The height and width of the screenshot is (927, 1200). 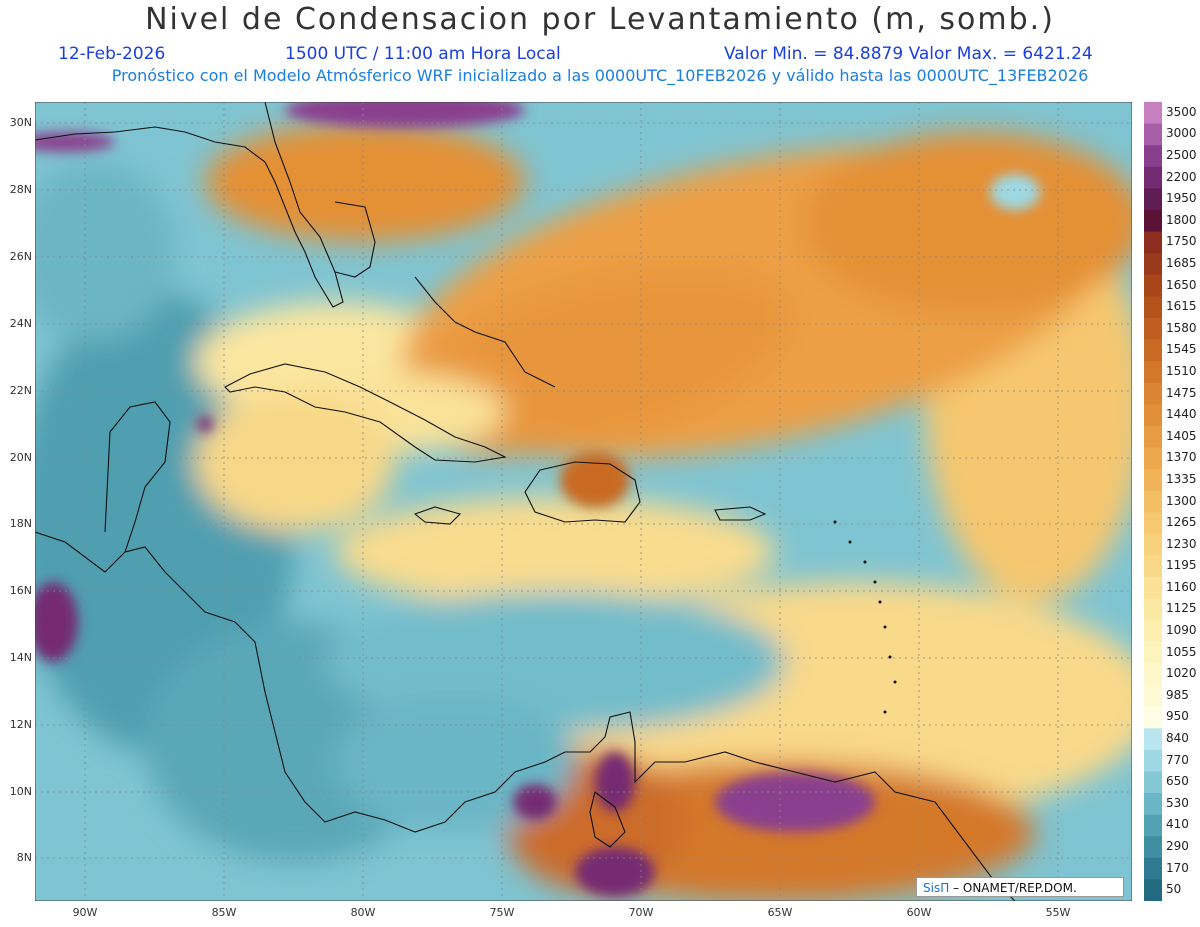 What do you see at coordinates (1177, 867) in the screenshot?
I see `colorbar-label: 170` at bounding box center [1177, 867].